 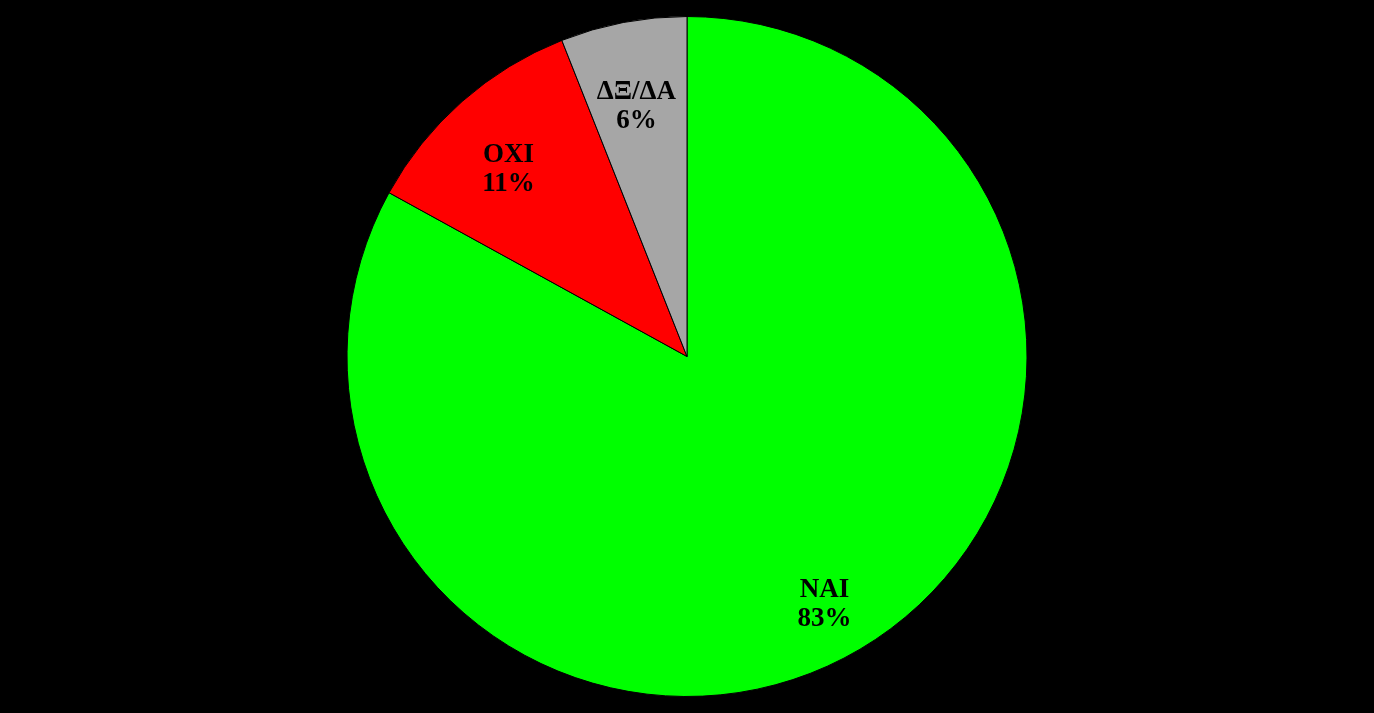 I want to click on data-label: 83%, so click(x=824, y=616).